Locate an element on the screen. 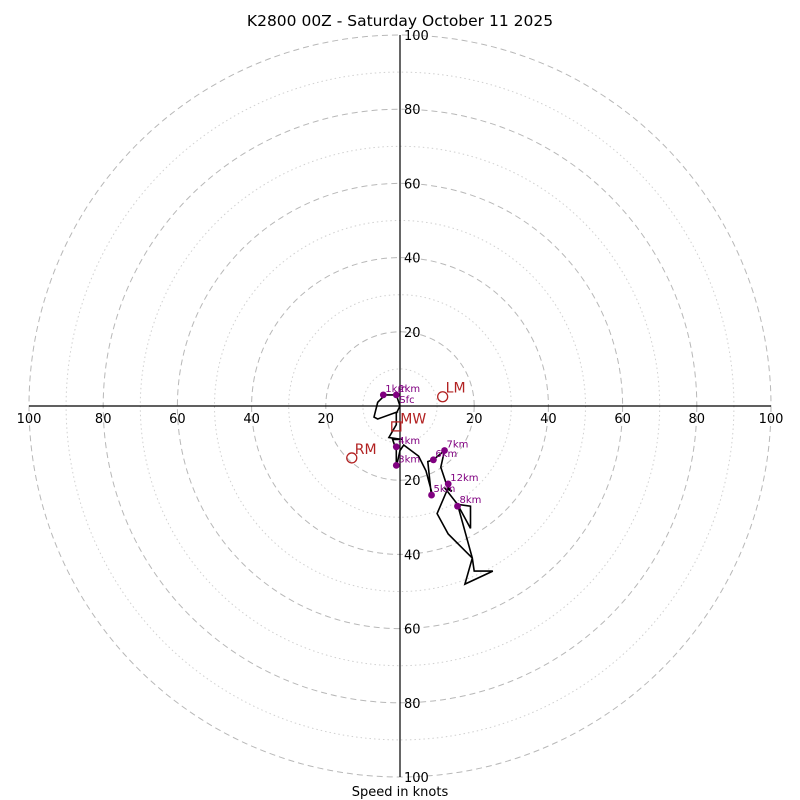 The width and height of the screenshot is (800, 800). height-label-12km: 12km is located at coordinates (464, 478).